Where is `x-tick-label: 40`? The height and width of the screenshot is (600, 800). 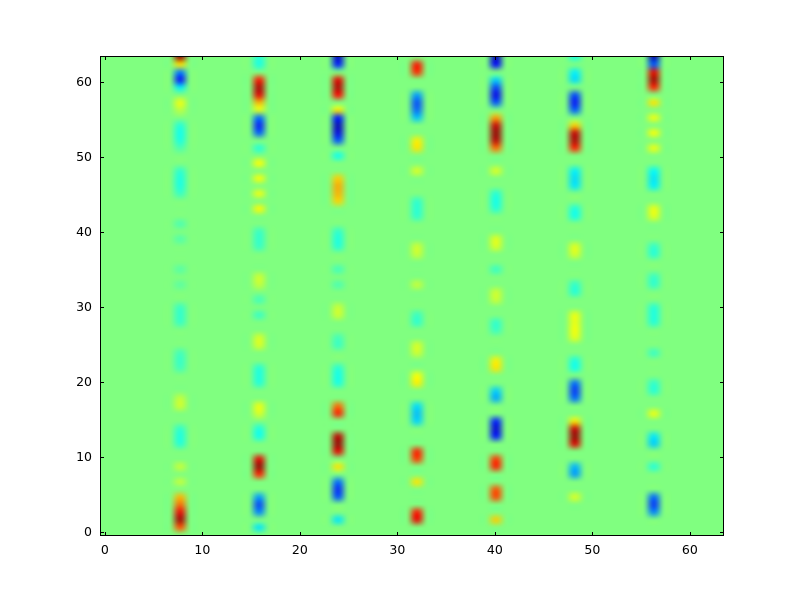 x-tick-label: 40 is located at coordinates (494, 549).